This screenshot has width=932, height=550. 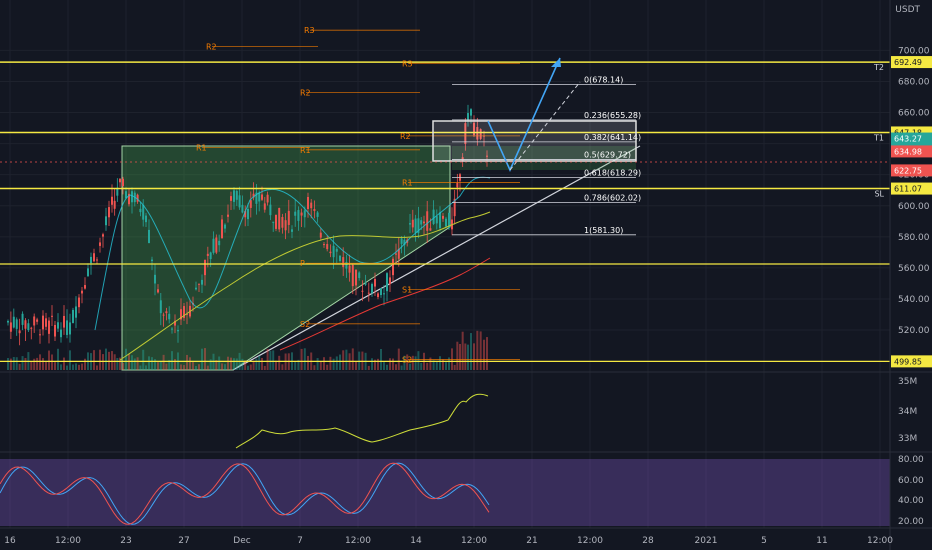 What do you see at coordinates (305, 286) in the screenshot?
I see `ema-mid-line` at bounding box center [305, 286].